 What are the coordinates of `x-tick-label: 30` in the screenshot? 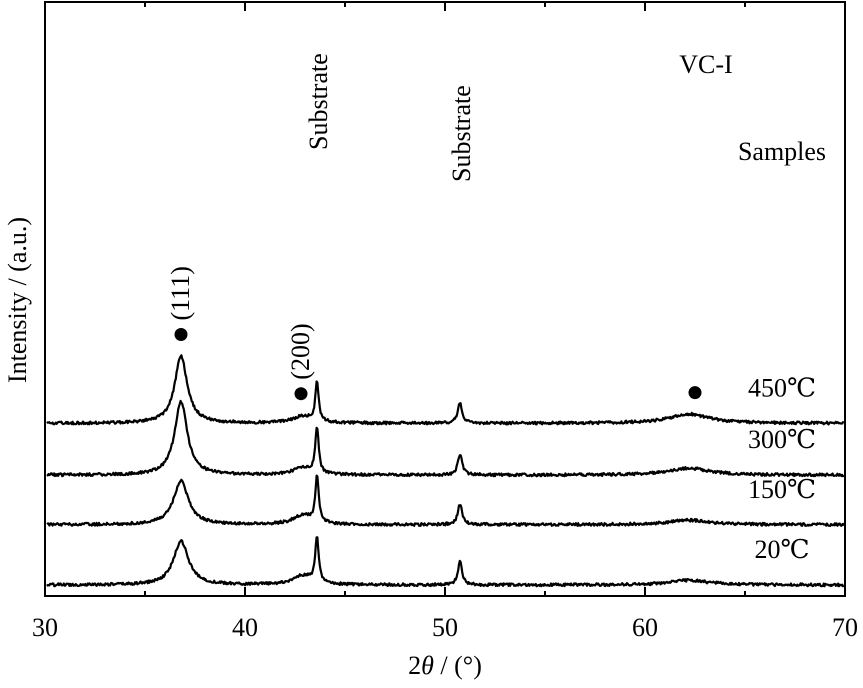 It's located at (45, 627).